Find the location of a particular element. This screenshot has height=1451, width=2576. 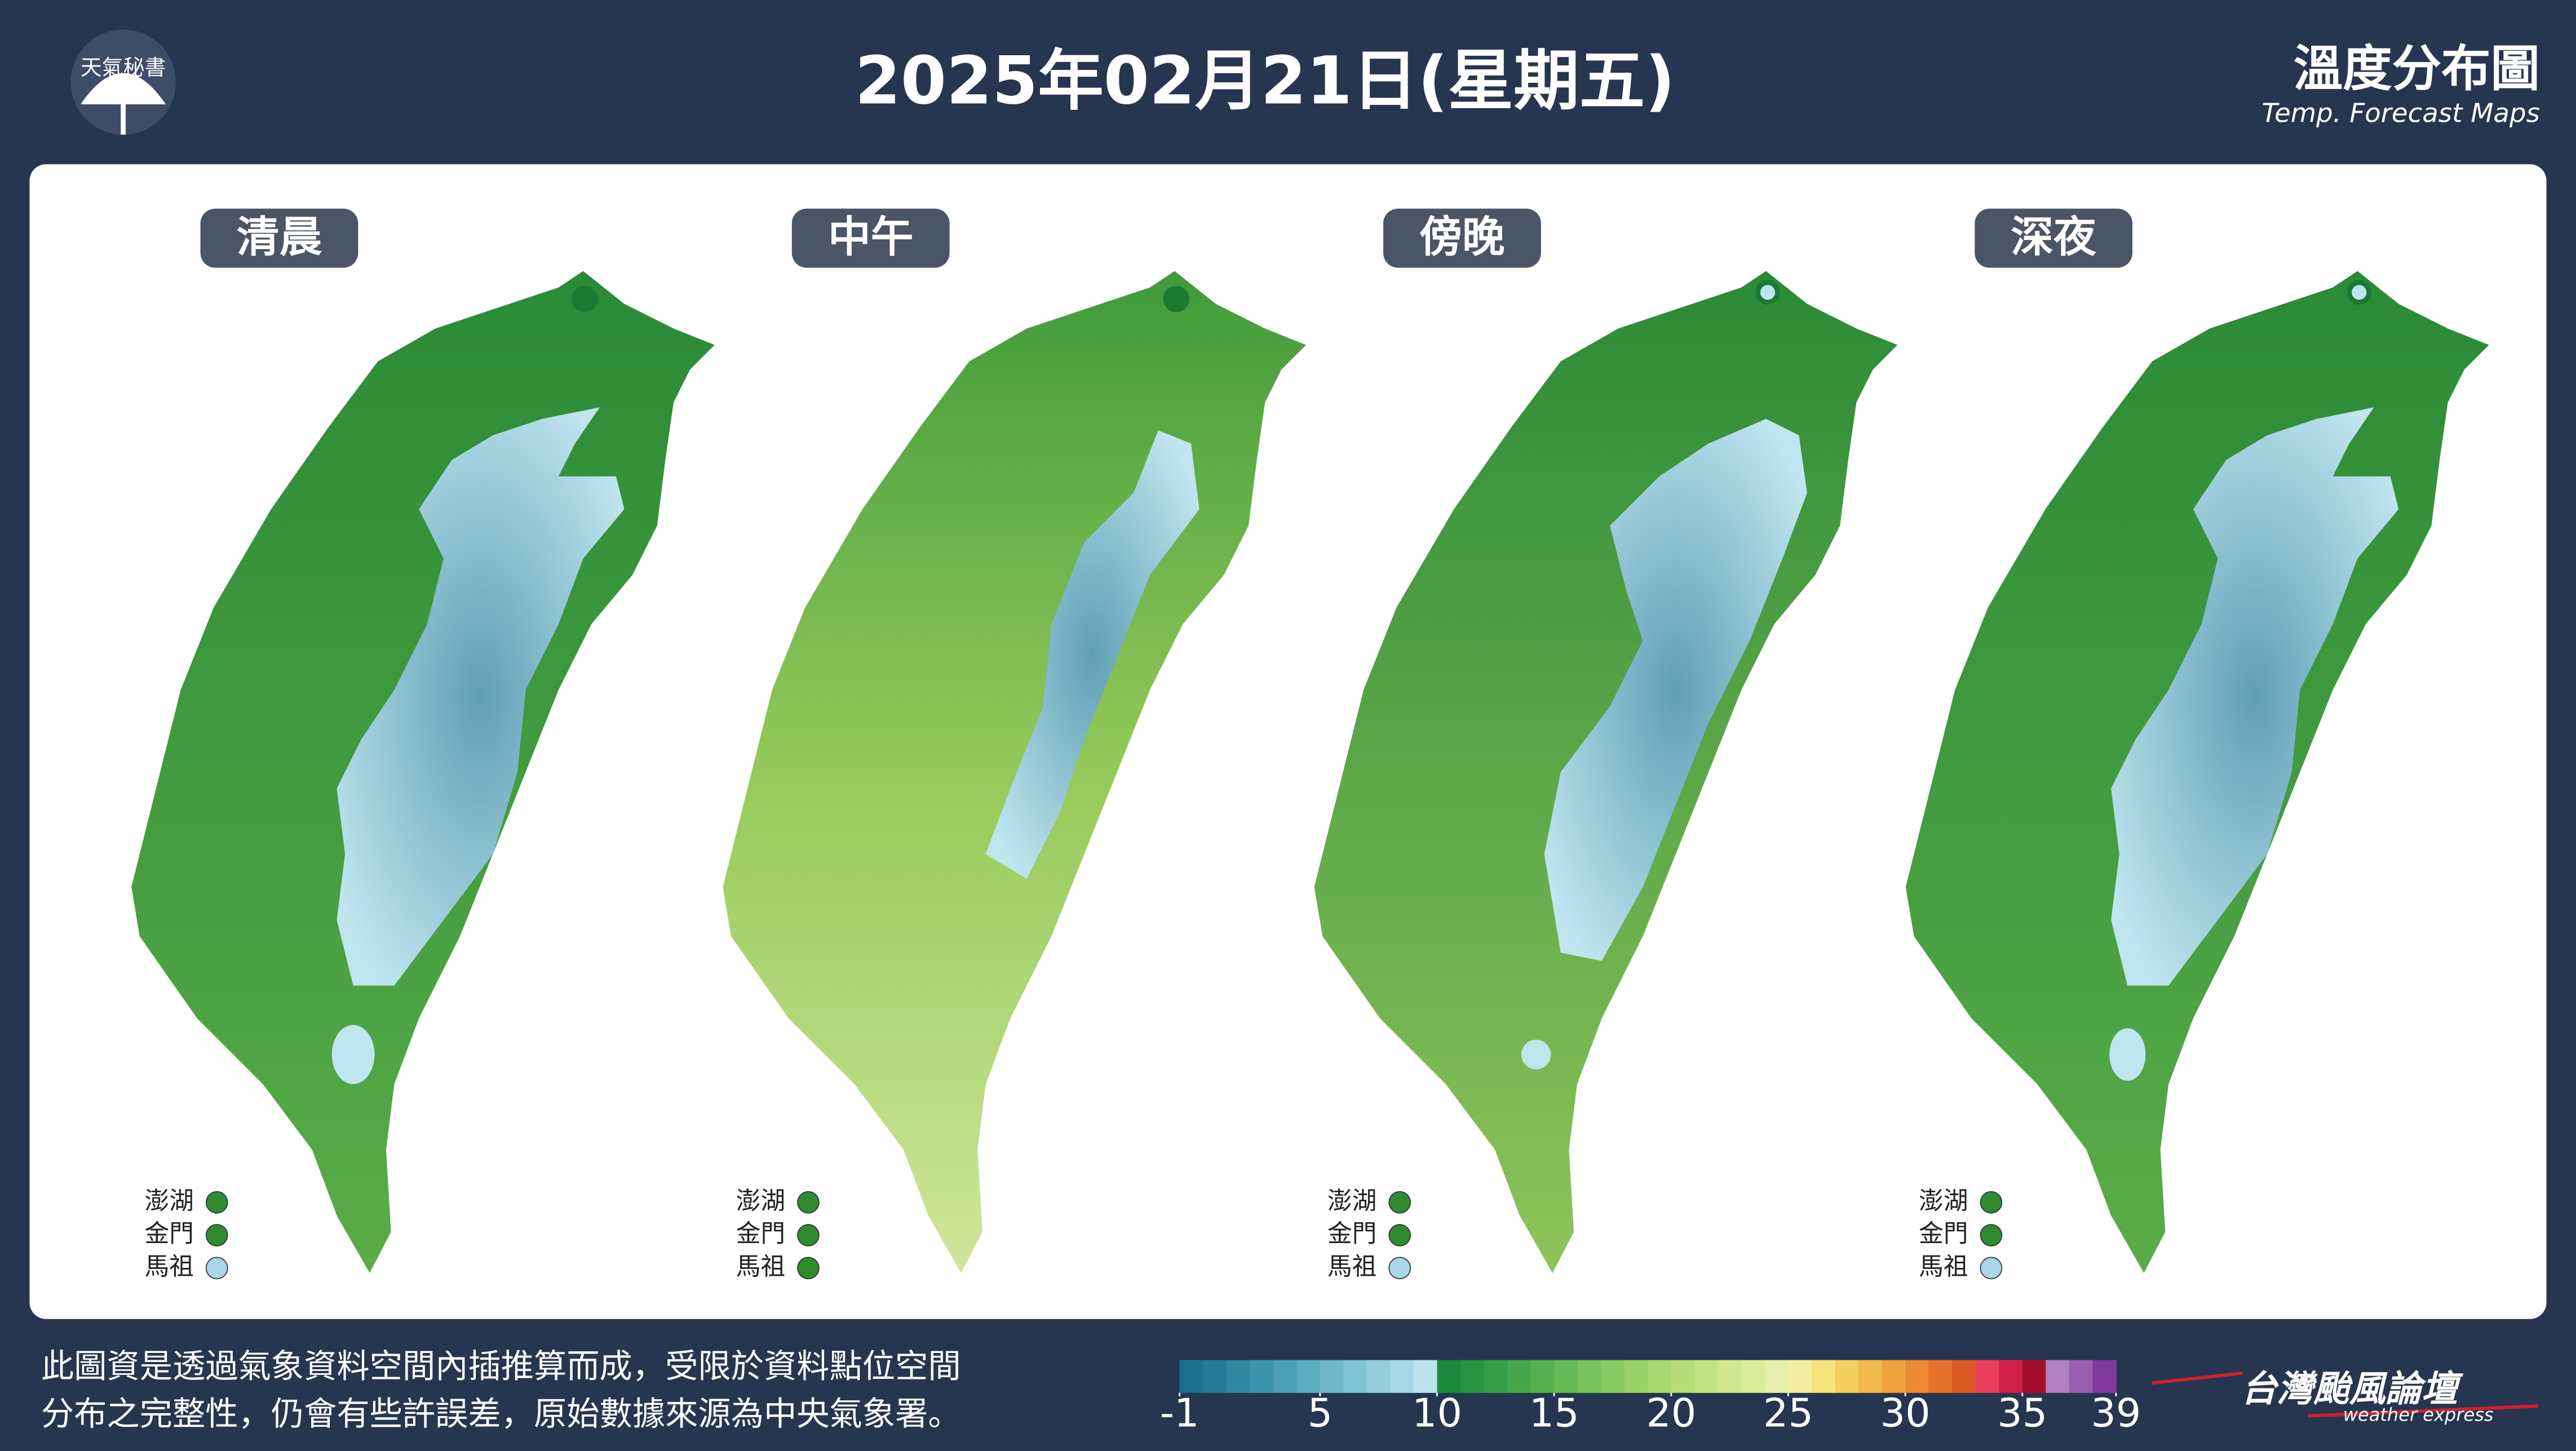

right-subtitle: Temp. Forecast Maps is located at coordinates (2400, 113).